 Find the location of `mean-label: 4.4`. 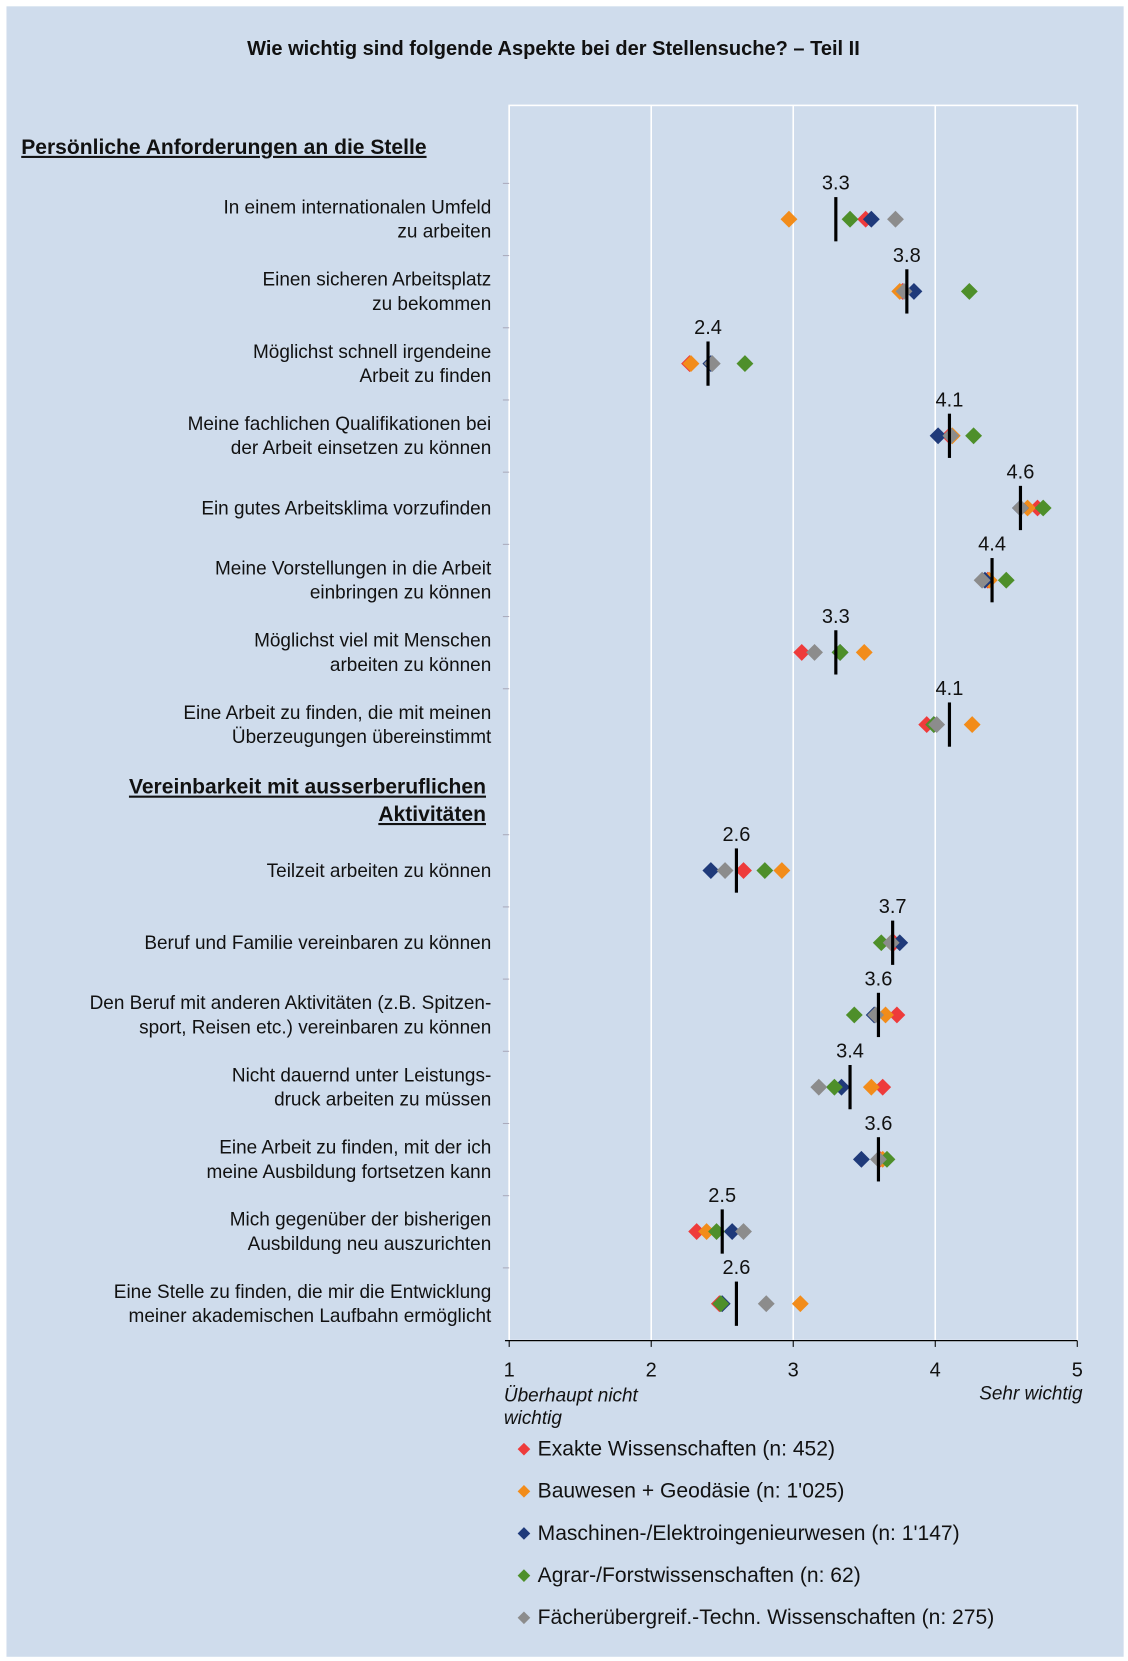

mean-label: 4.4 is located at coordinates (992, 545).